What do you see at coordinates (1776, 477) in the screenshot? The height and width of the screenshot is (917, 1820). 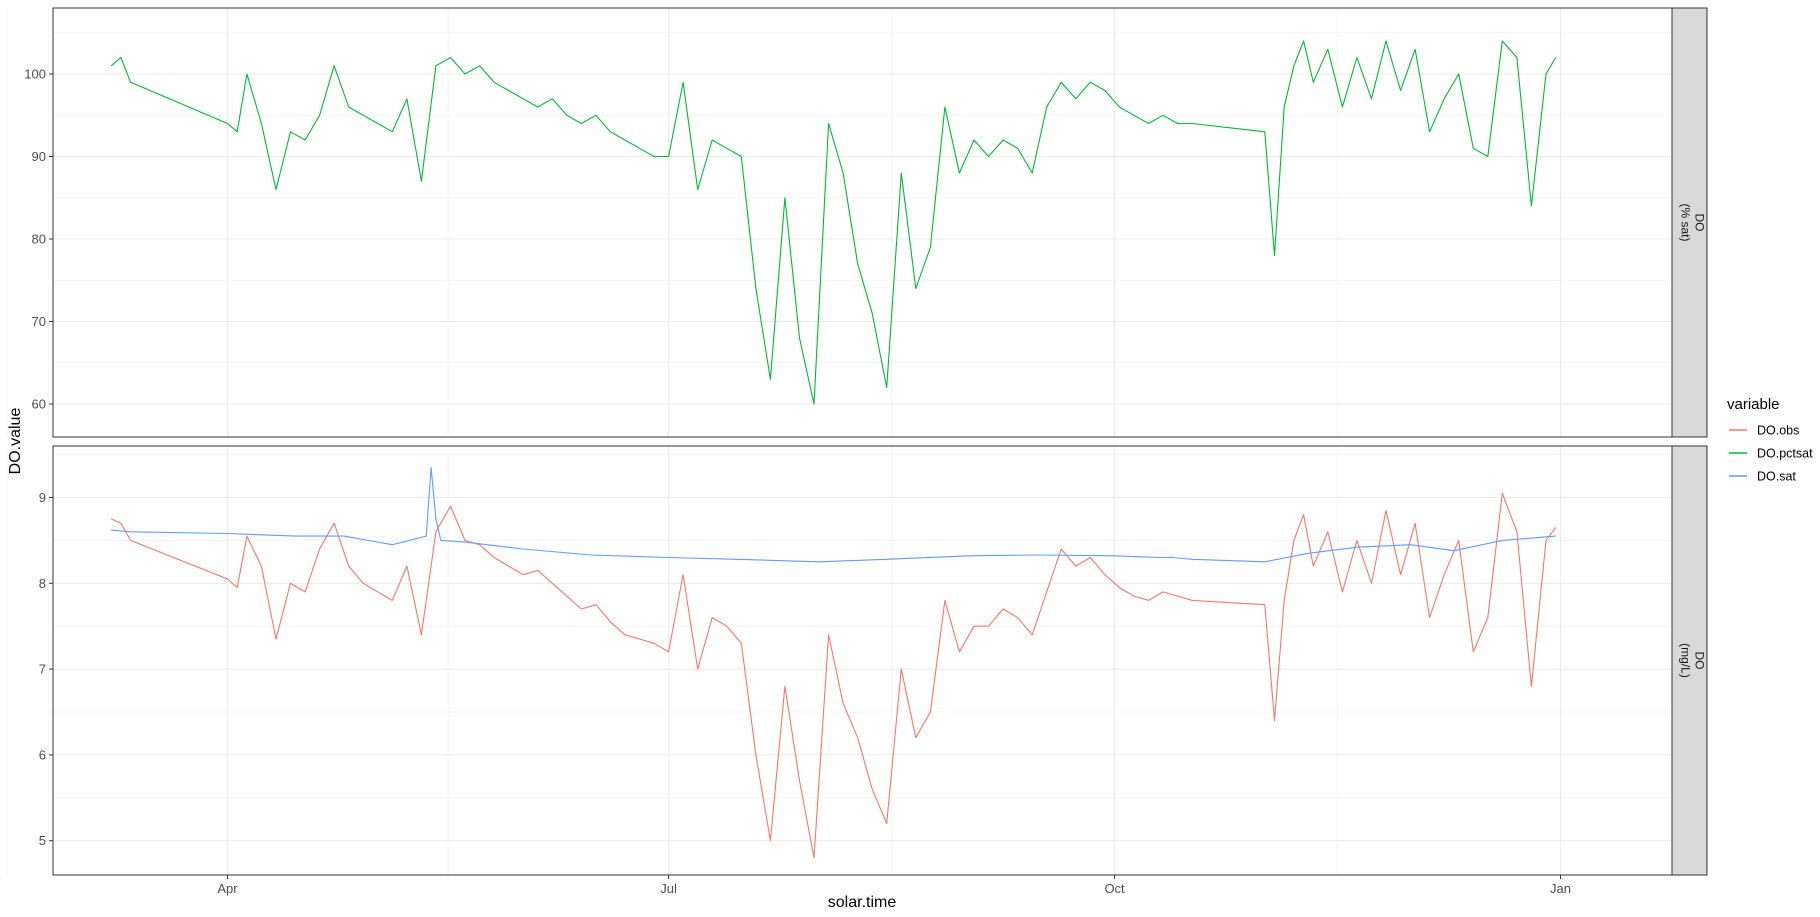 I see `legend-label: DO.sat` at bounding box center [1776, 477].